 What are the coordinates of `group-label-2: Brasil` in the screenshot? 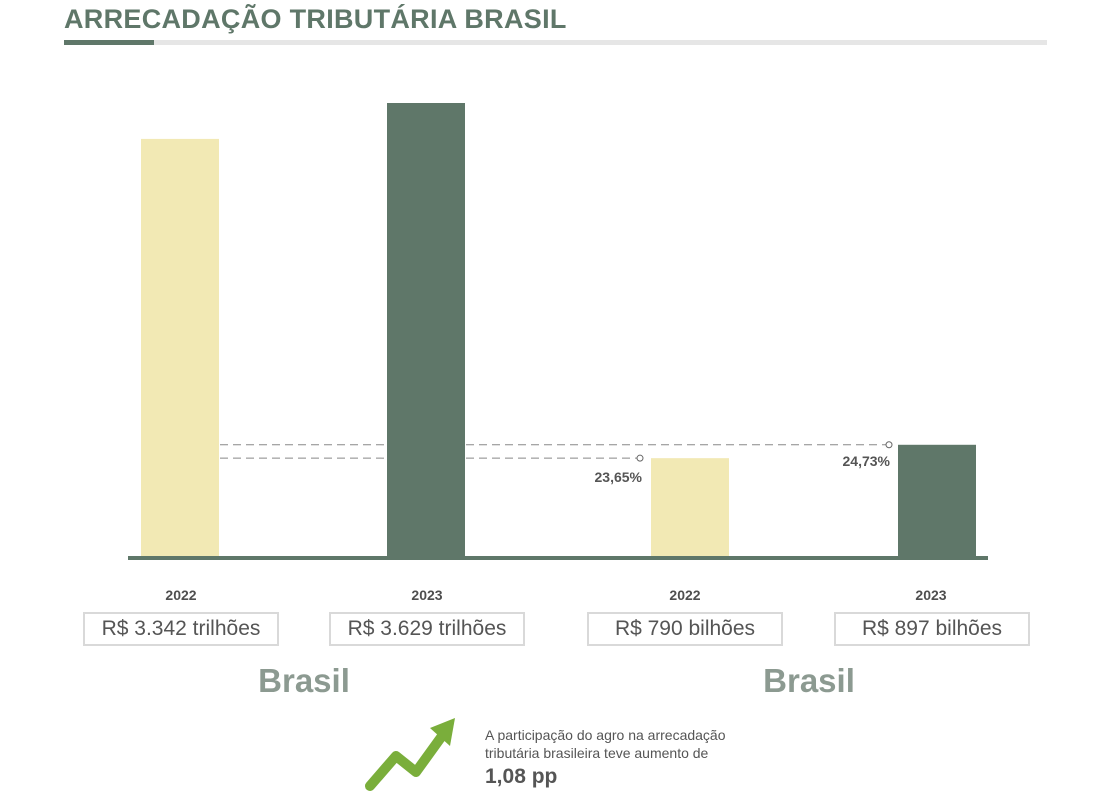 It's located at (809, 680).